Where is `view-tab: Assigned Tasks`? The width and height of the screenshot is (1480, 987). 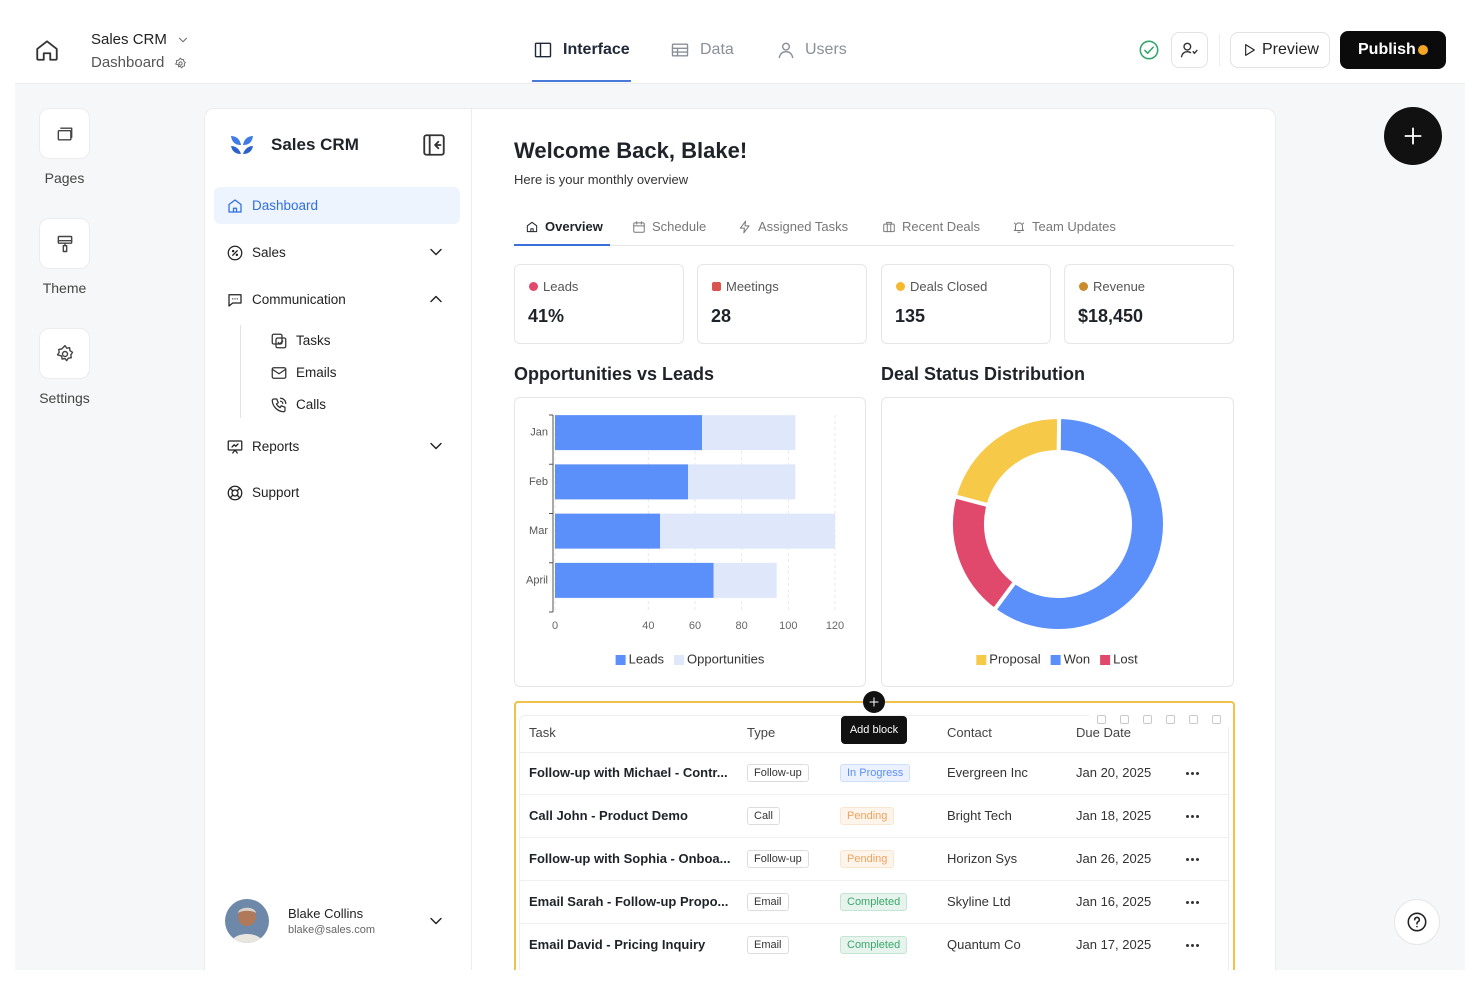
view-tab: Assigned Tasks is located at coordinates (803, 226).